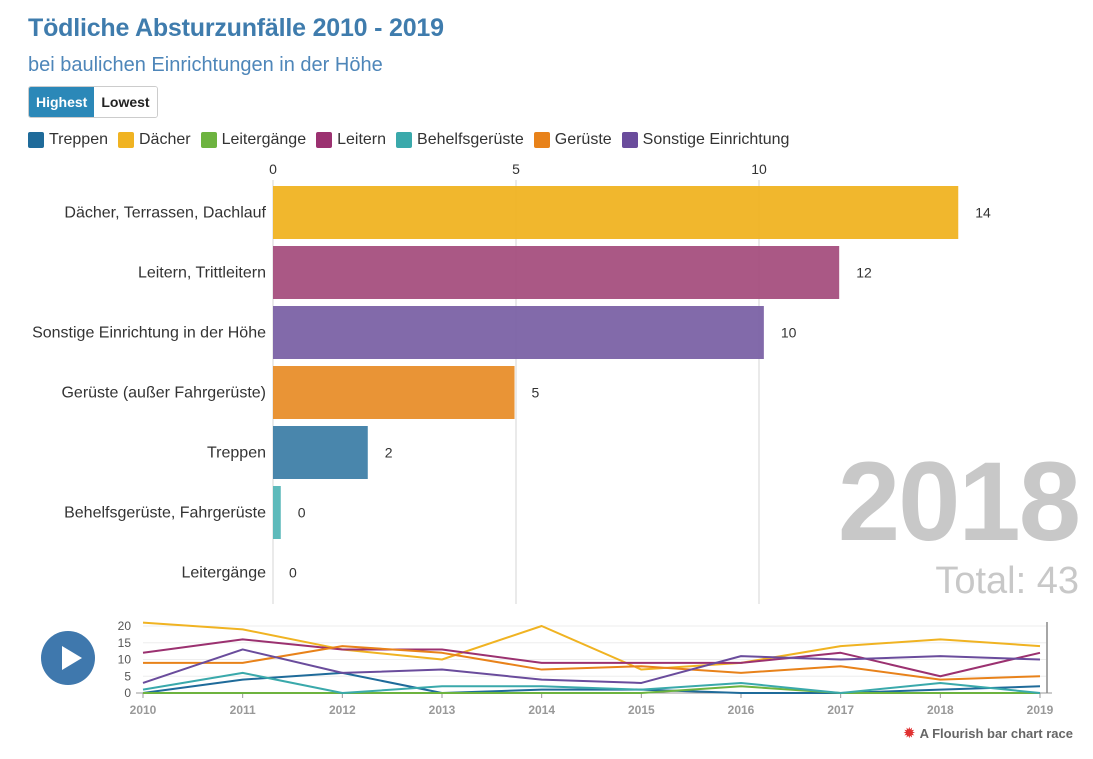  I want to click on legend-label: Dächer, so click(165, 139).